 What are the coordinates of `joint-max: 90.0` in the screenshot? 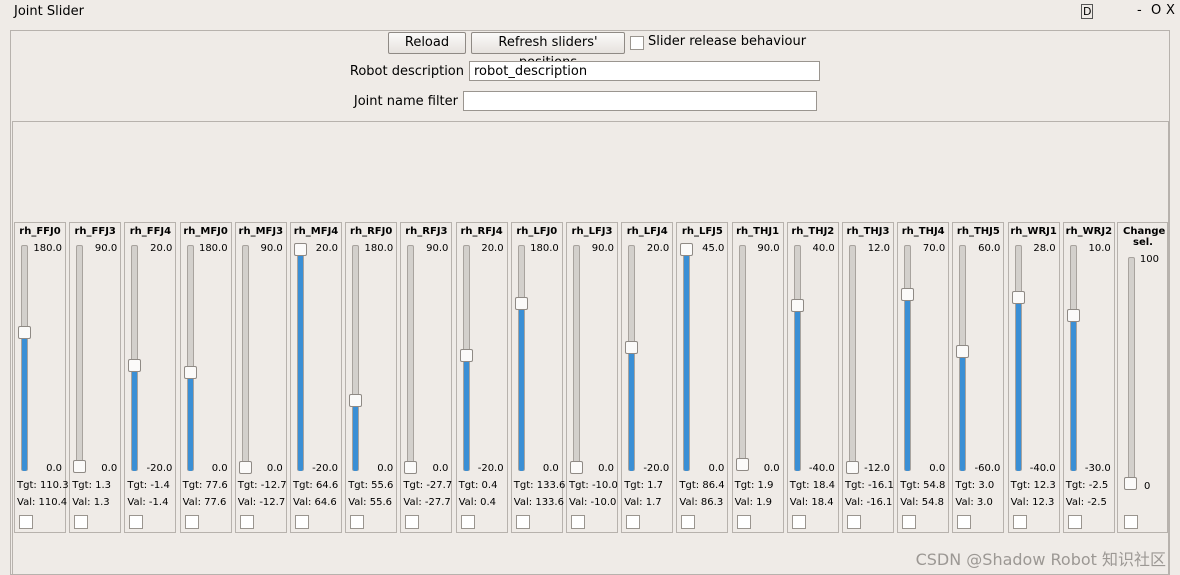 It's located at (106, 248).